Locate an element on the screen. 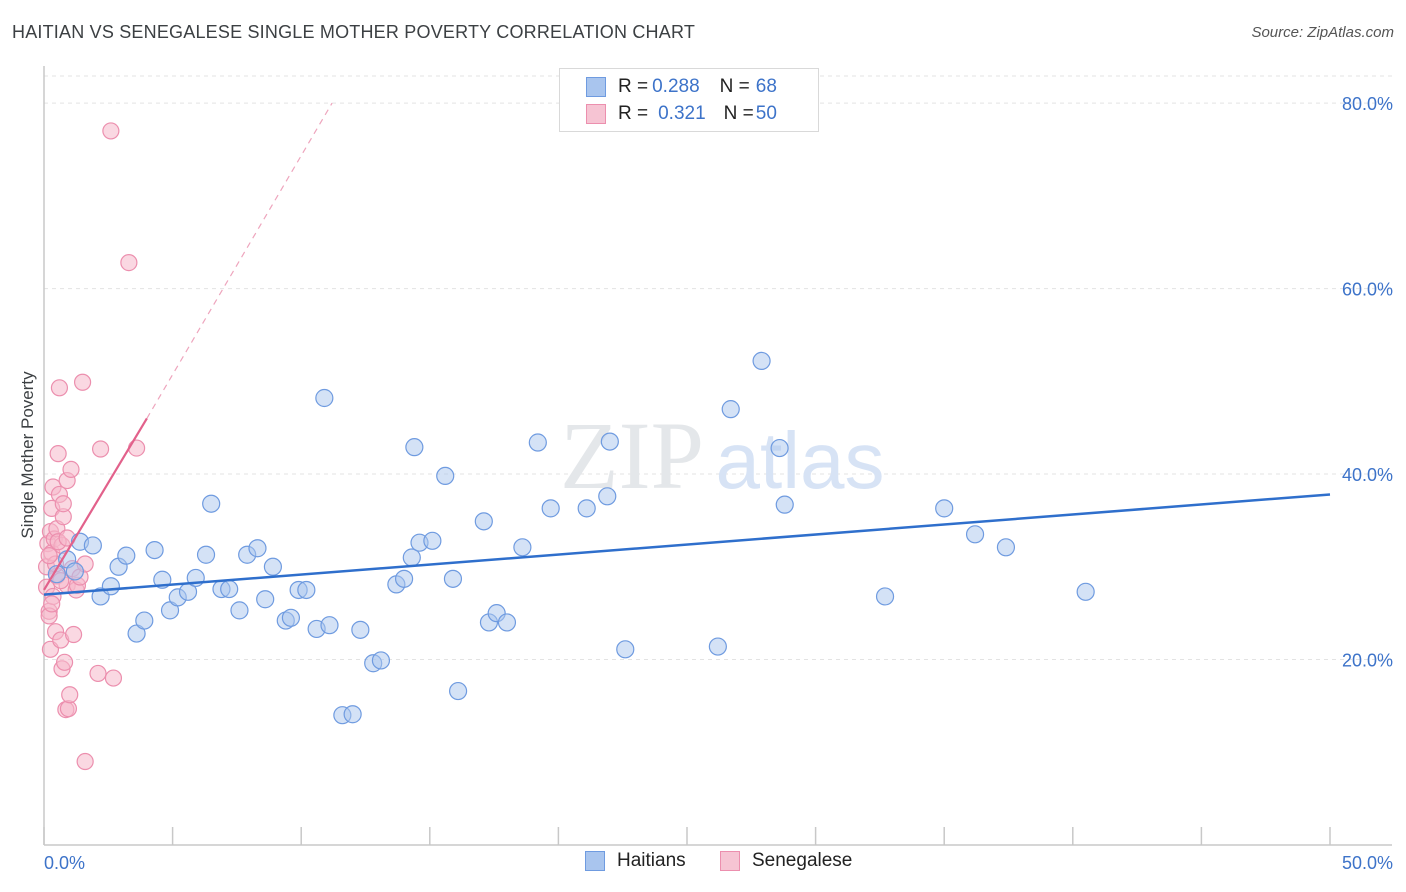 This screenshot has height=892, width=1406. watermark-atlas: atlas is located at coordinates (800, 460).